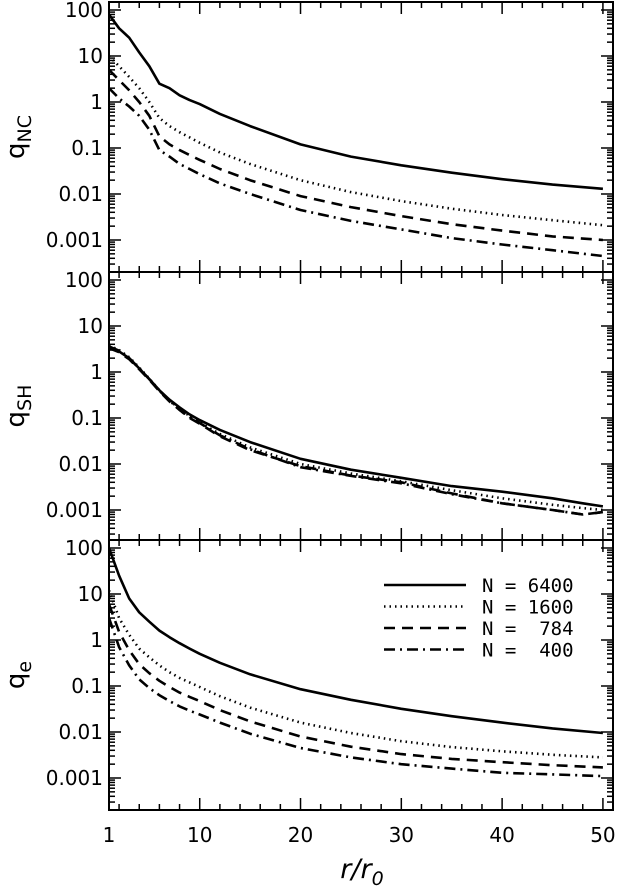  Describe the element at coordinates (199, 835) in the screenshot. I see `x-tick-label: 10` at that location.